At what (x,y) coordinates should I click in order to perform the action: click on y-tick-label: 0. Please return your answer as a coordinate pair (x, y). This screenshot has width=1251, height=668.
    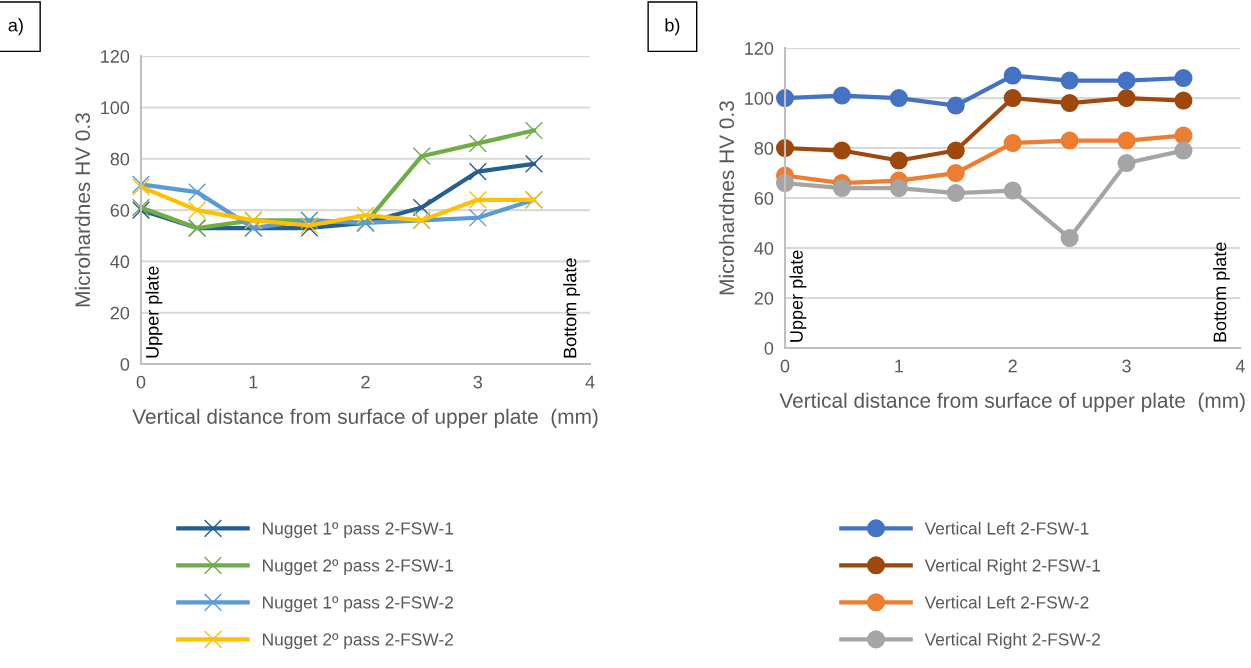
    Looking at the image, I should click on (769, 348).